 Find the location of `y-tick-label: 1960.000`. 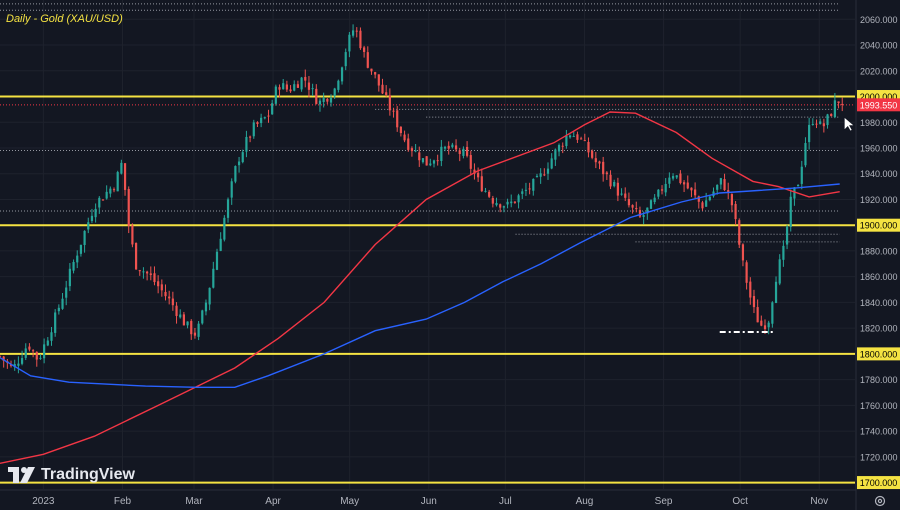

y-tick-label: 1960.000 is located at coordinates (879, 148).